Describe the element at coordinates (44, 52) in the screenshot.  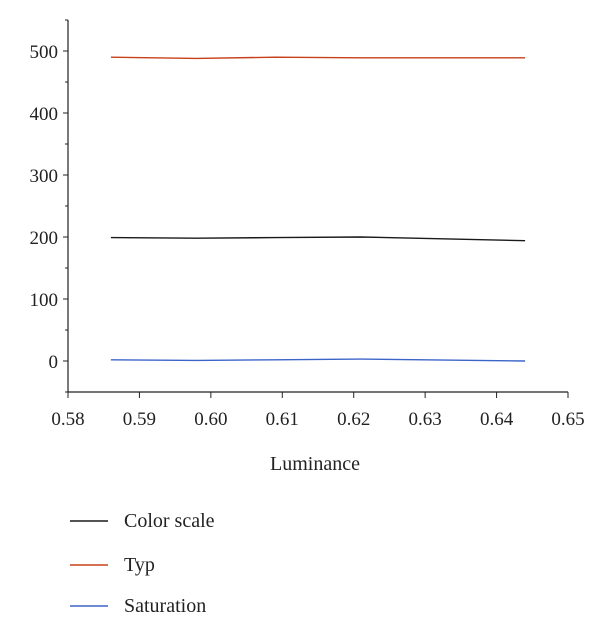
I see `y-tick-label: 500` at that location.